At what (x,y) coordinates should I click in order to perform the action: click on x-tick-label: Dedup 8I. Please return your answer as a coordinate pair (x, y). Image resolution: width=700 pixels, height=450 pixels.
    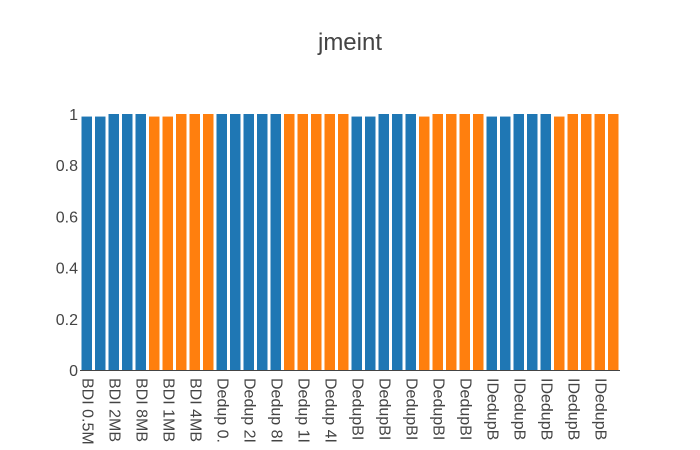
    Looking at the image, I should click on (276, 410).